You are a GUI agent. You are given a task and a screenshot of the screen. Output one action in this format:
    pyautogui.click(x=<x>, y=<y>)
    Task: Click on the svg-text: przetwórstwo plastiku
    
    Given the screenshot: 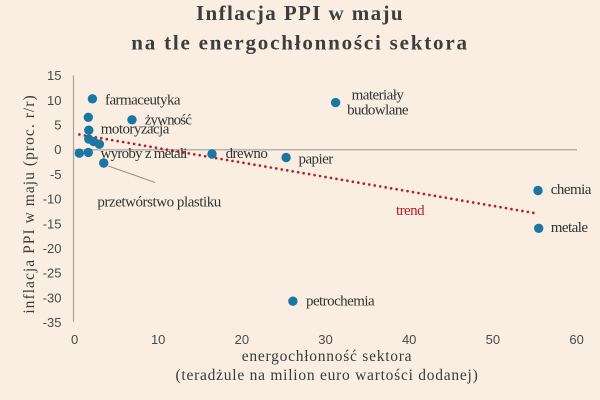 What is the action you would take?
    pyautogui.click(x=159, y=203)
    